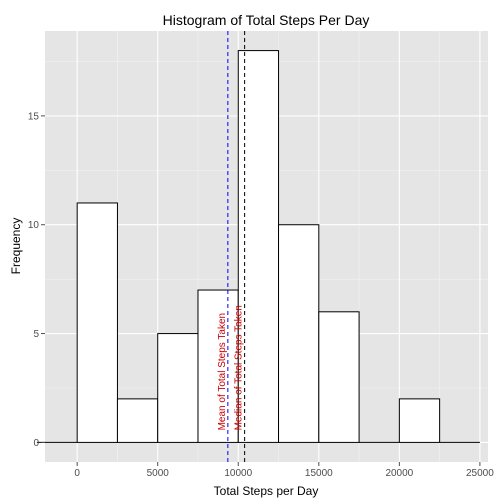  I want to click on x-axis-label: Total Steps per Day, so click(266, 491).